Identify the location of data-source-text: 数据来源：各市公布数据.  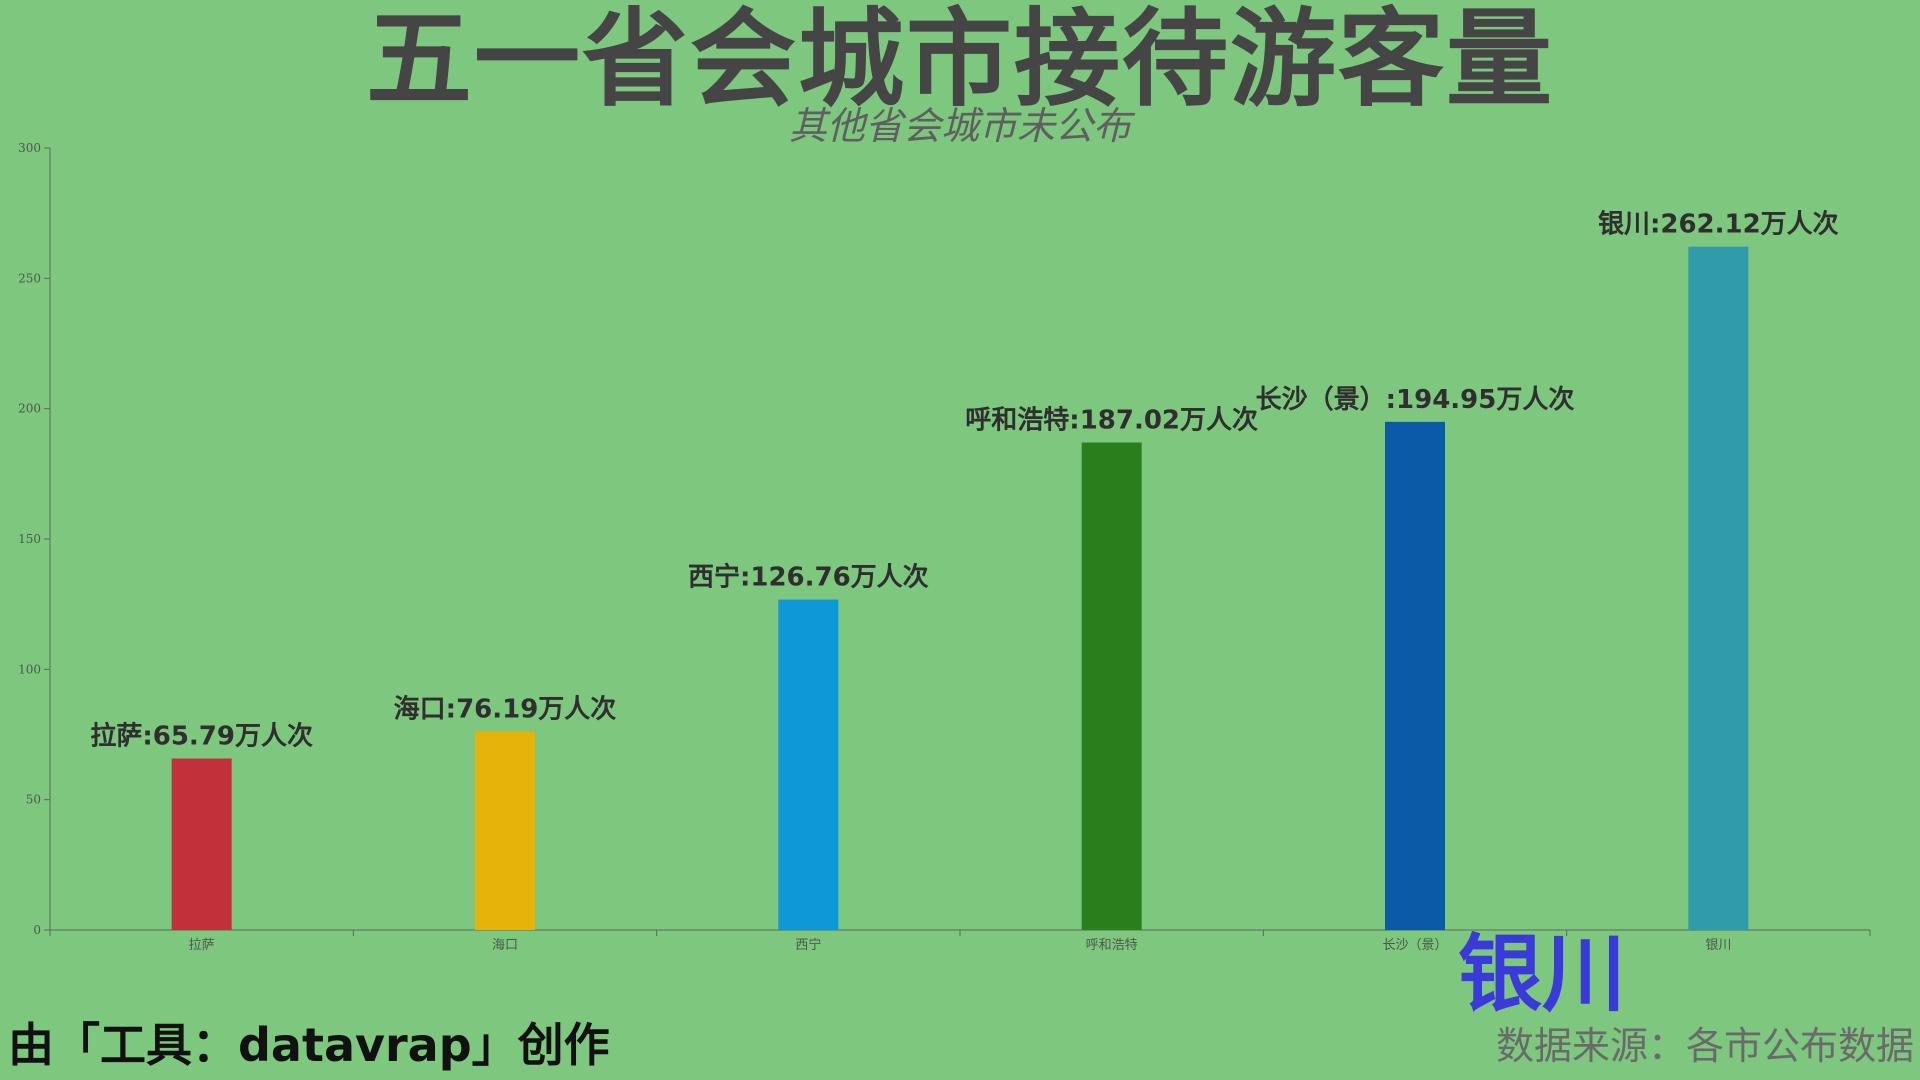
(1704, 1046).